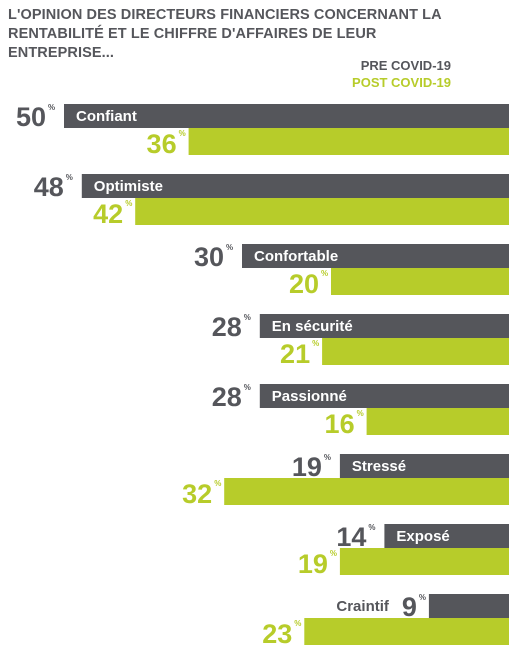 This screenshot has width=509, height=651. What do you see at coordinates (286, 116) in the screenshot?
I see `pre-bar-confiant` at bounding box center [286, 116].